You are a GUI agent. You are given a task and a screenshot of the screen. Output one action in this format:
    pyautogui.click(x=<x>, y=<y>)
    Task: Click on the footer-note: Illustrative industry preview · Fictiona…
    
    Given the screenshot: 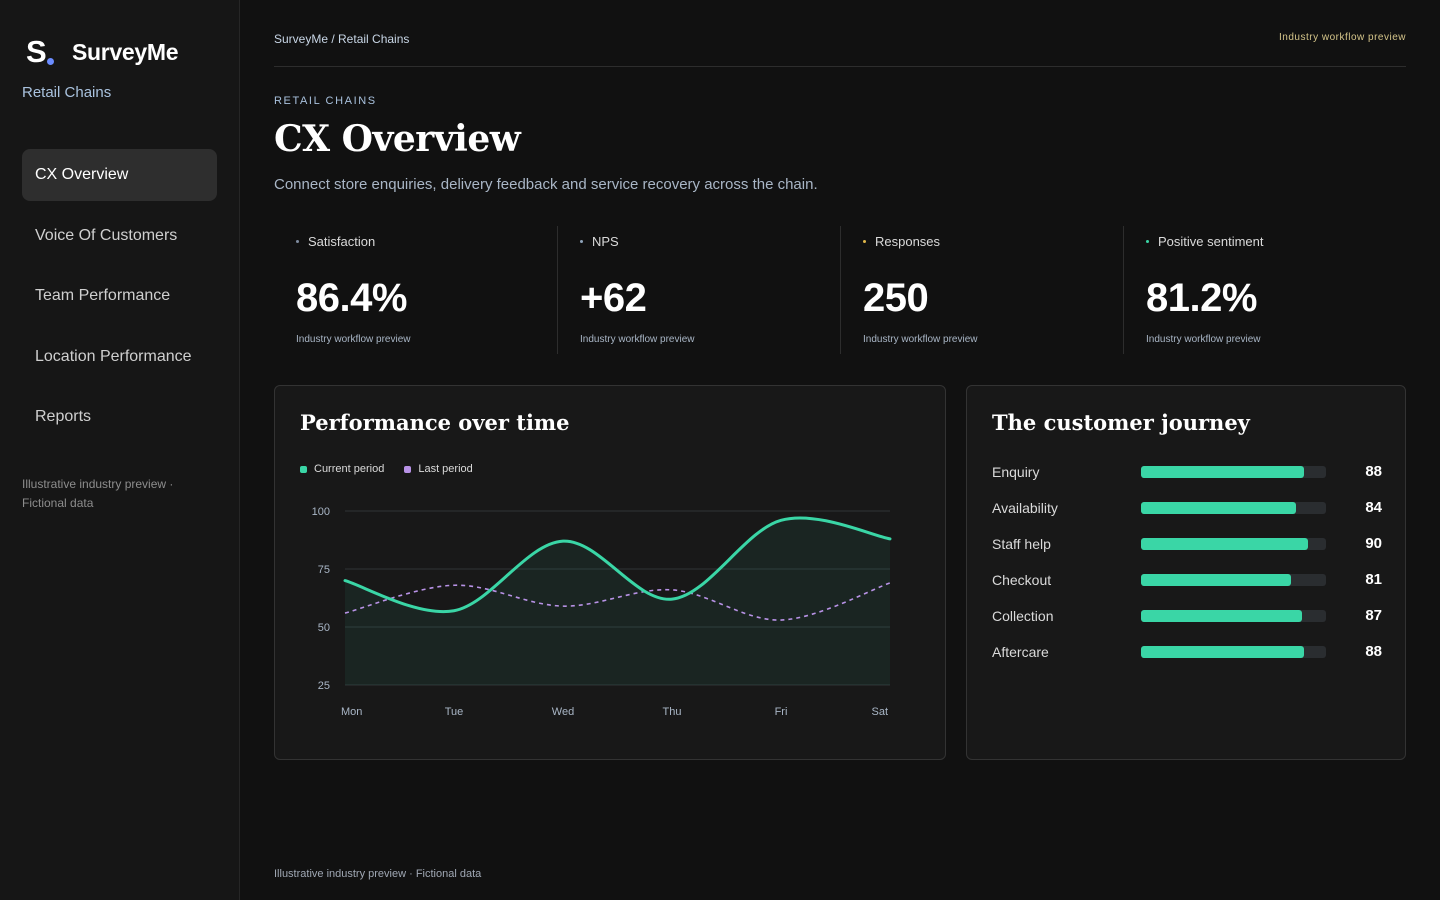 What is the action you would take?
    pyautogui.click(x=378, y=874)
    